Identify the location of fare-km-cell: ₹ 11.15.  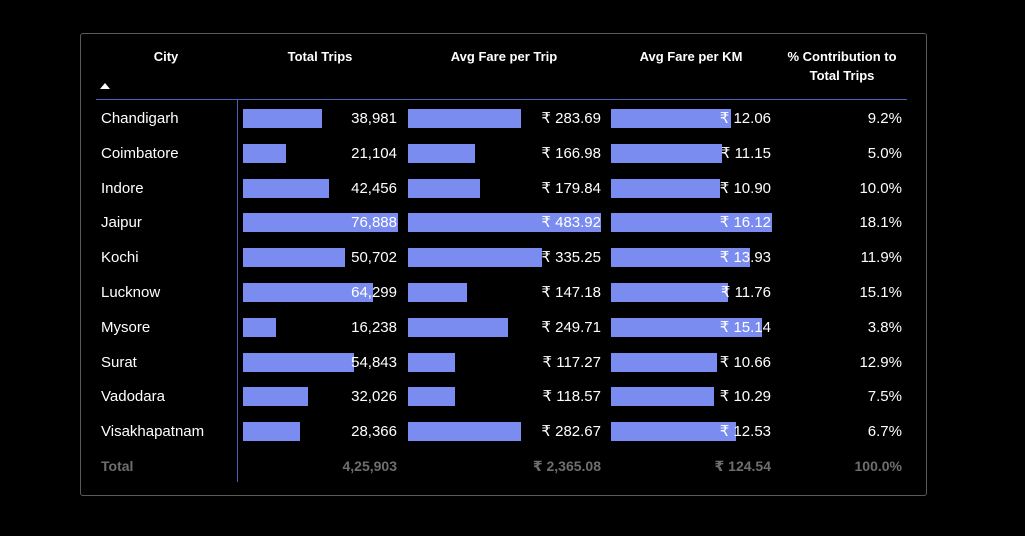
(745, 153).